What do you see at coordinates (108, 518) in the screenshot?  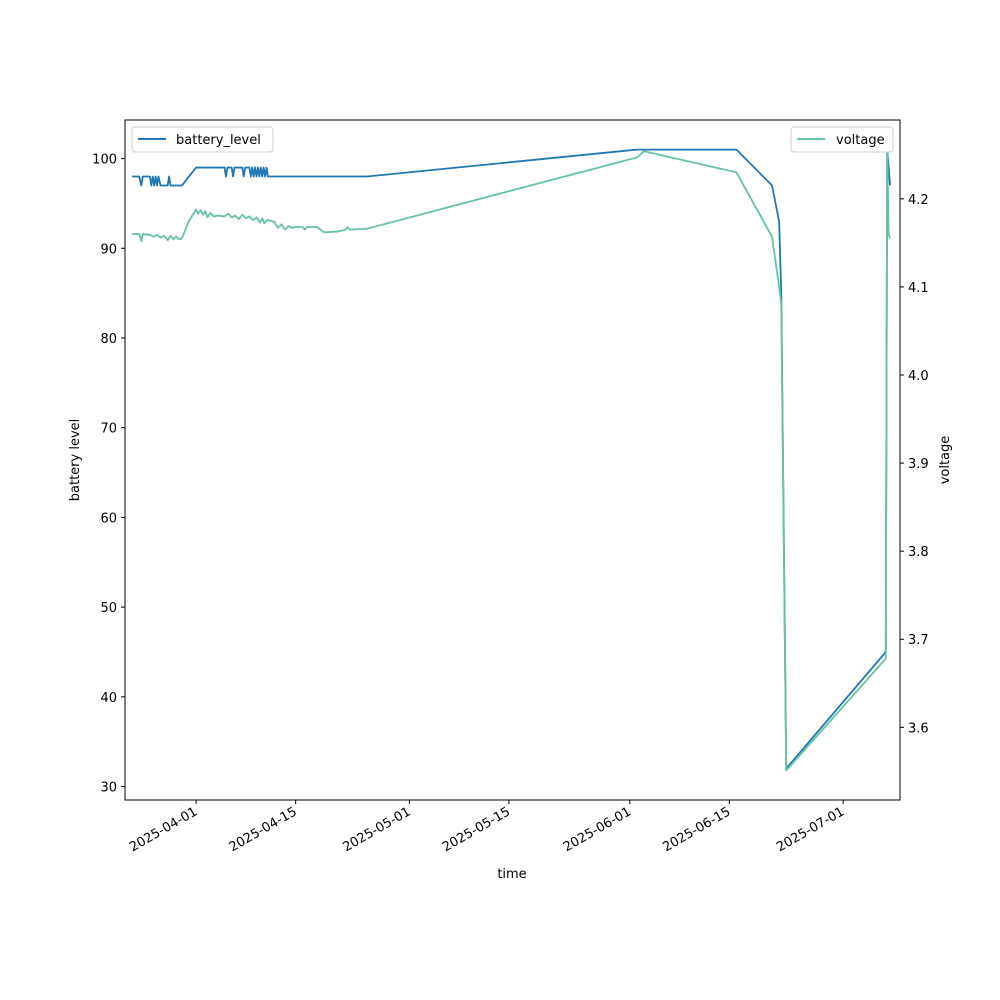 I see `y-tick-label: 60` at bounding box center [108, 518].